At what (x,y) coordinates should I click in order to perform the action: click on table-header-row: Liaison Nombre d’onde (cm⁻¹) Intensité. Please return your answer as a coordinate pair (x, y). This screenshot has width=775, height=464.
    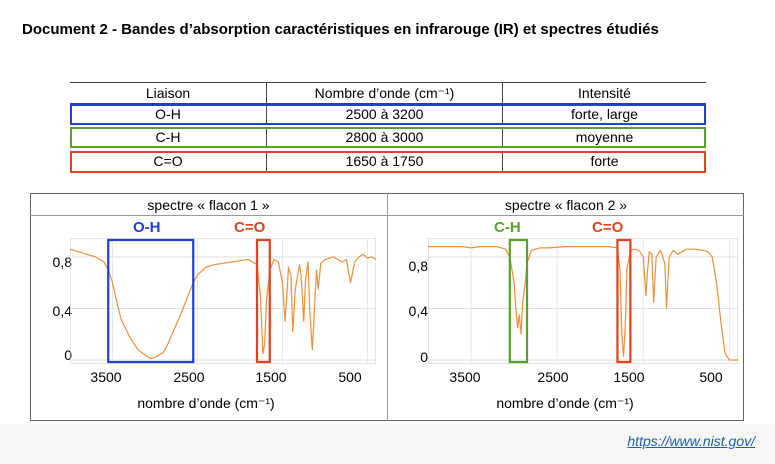
    Looking at the image, I should click on (388, 93).